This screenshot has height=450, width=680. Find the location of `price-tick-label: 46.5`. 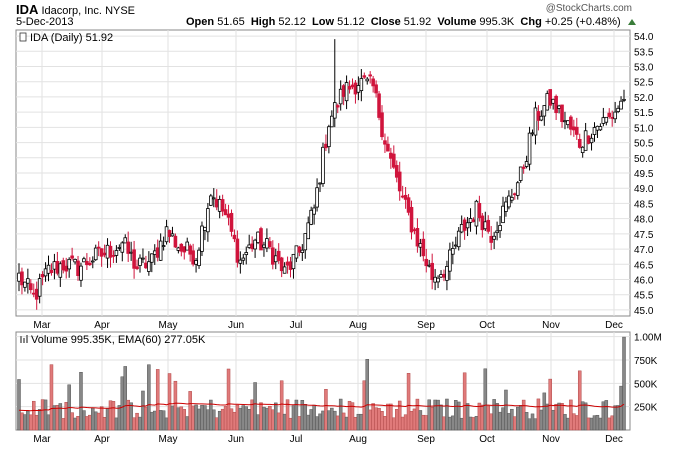

price-tick-label: 46.5 is located at coordinates (644, 265).